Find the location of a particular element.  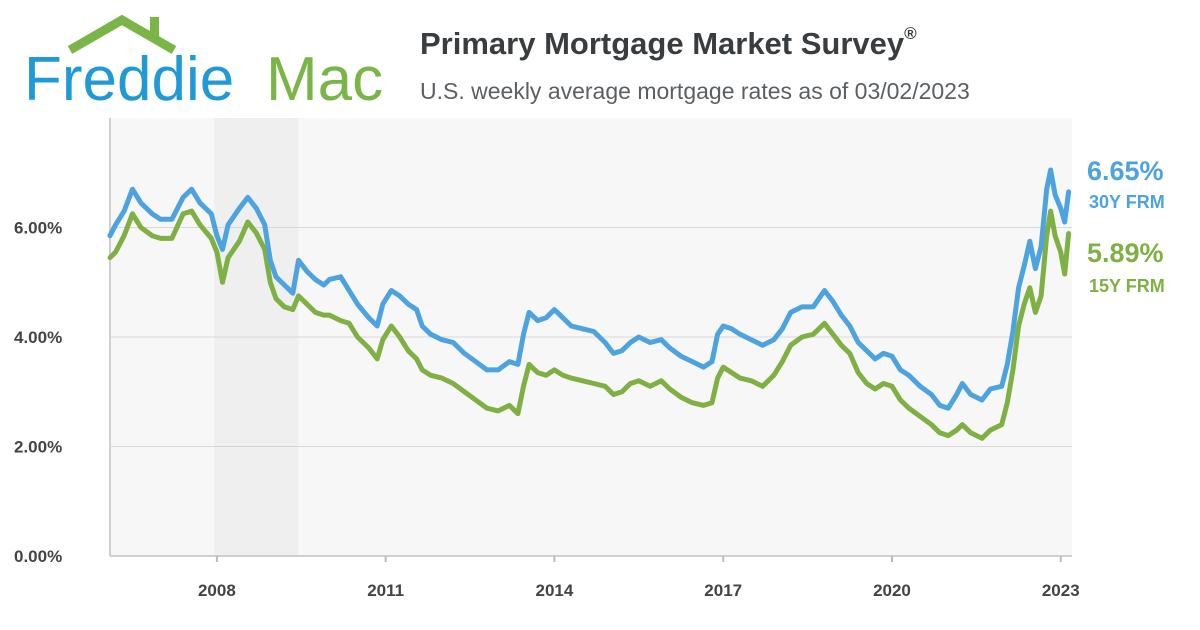

logo-chimney is located at coordinates (154, 28).